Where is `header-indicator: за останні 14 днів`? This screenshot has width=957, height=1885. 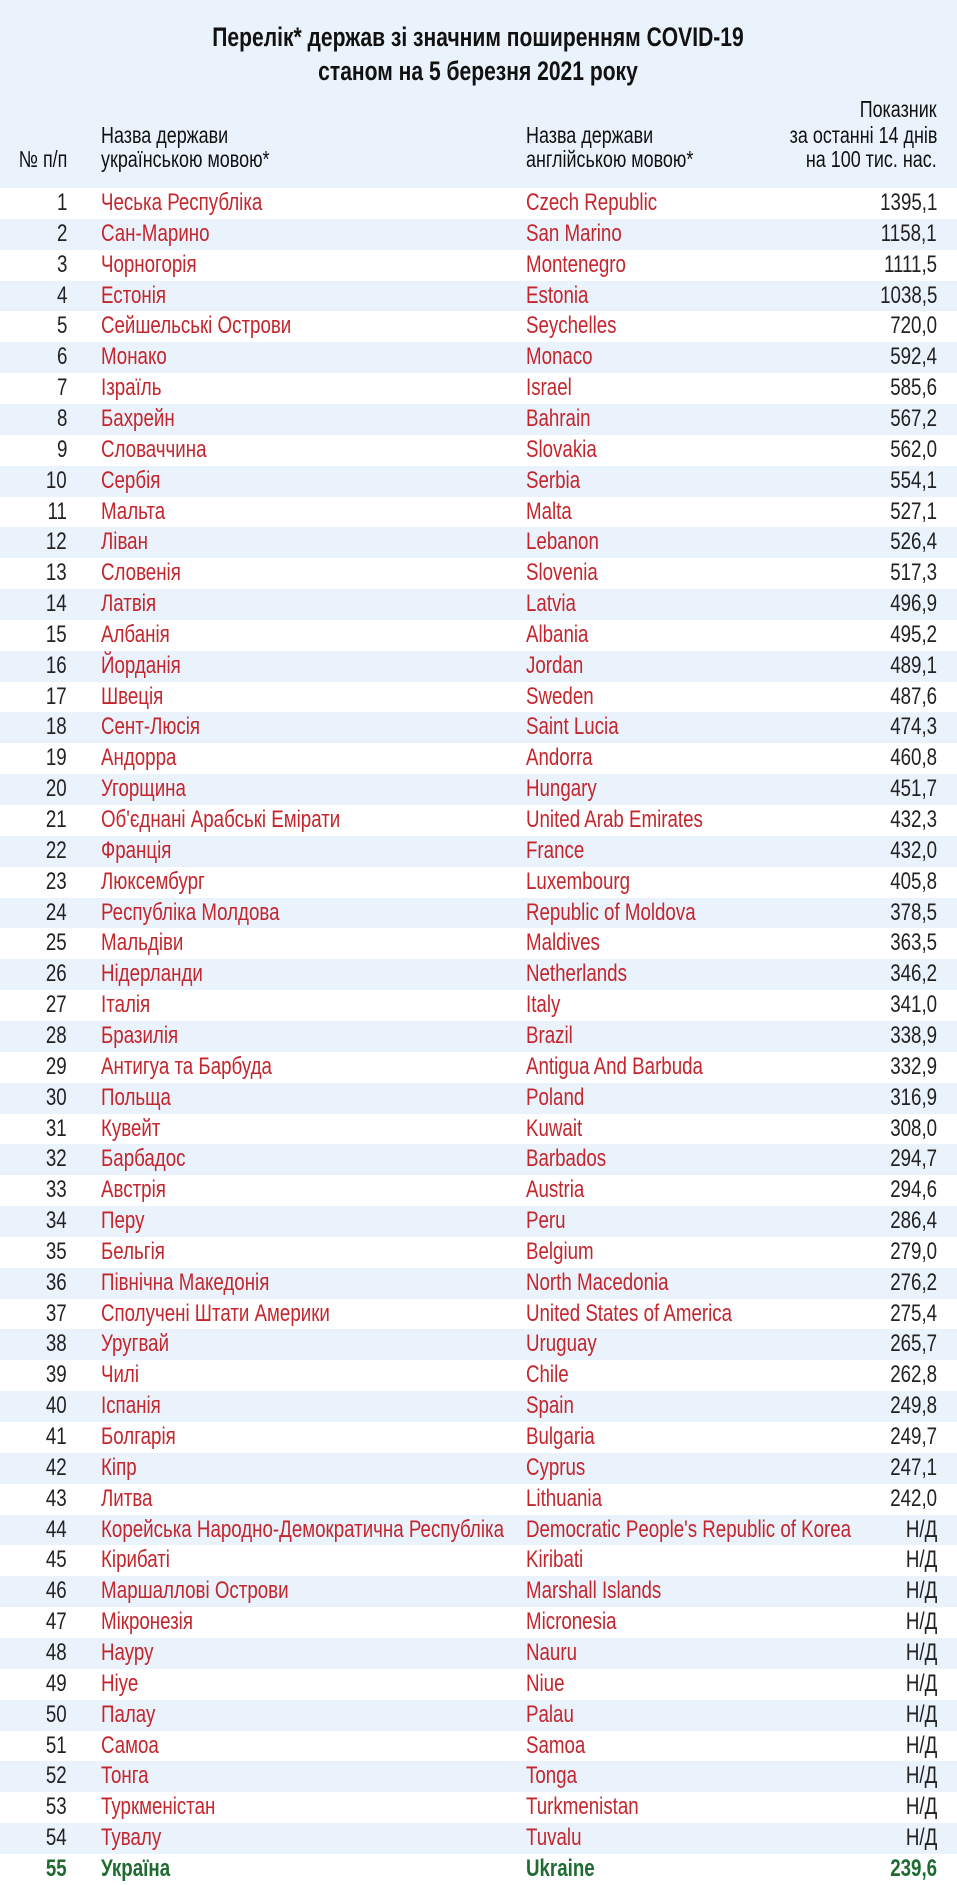 header-indicator: за останні 14 днів is located at coordinates (863, 135).